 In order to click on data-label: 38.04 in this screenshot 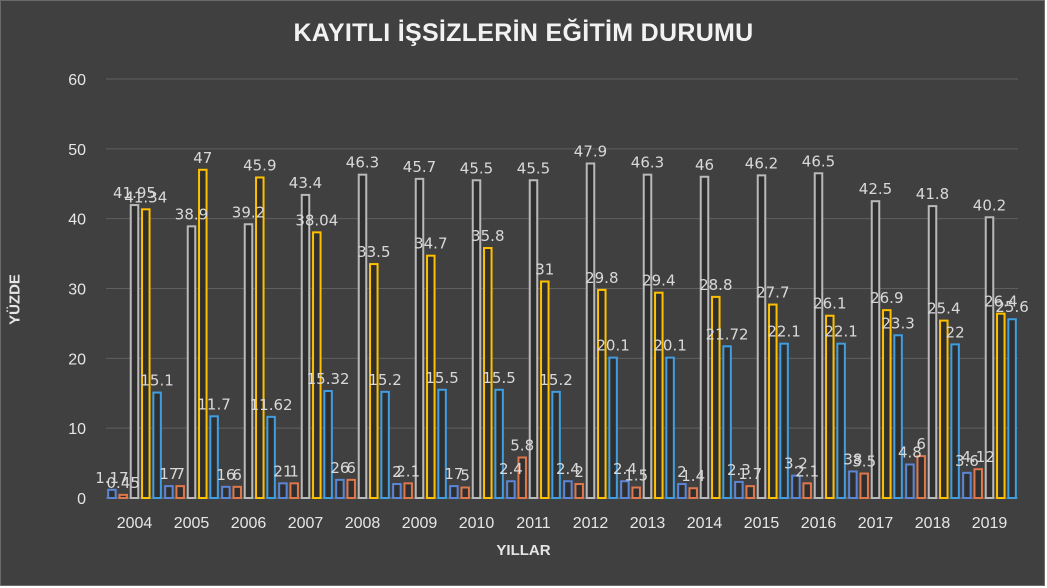, I will do `click(316, 220)`.